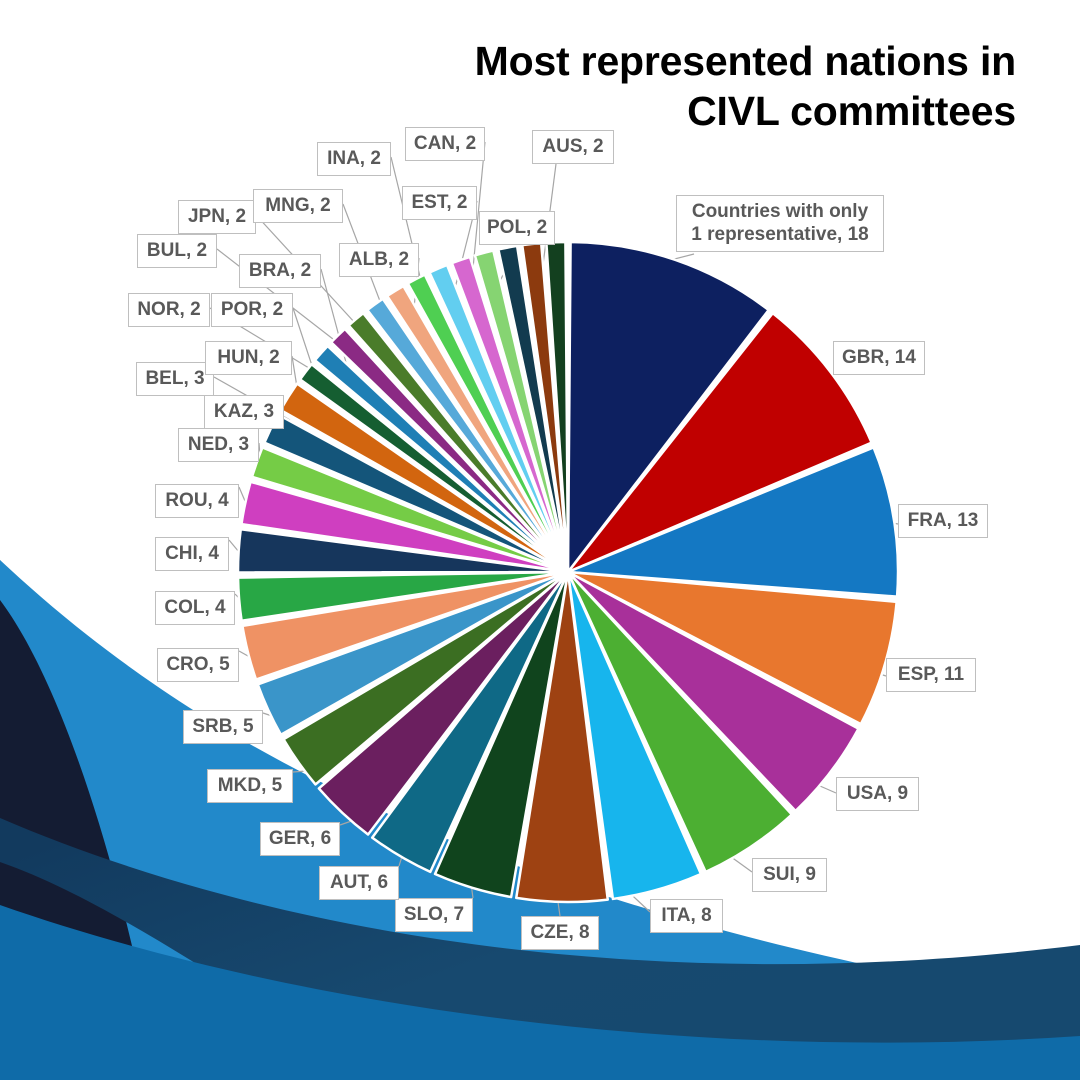 The height and width of the screenshot is (1080, 1080). Describe the element at coordinates (280, 271) in the screenshot. I see `data-label-bra: BRA, 2` at that location.